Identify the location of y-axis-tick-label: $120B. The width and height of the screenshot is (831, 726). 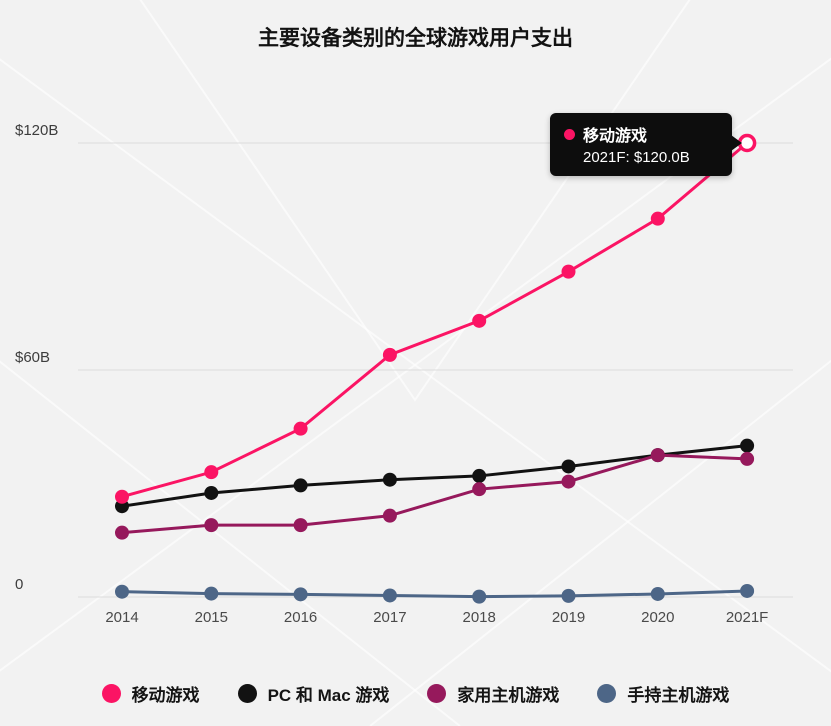
(36, 130).